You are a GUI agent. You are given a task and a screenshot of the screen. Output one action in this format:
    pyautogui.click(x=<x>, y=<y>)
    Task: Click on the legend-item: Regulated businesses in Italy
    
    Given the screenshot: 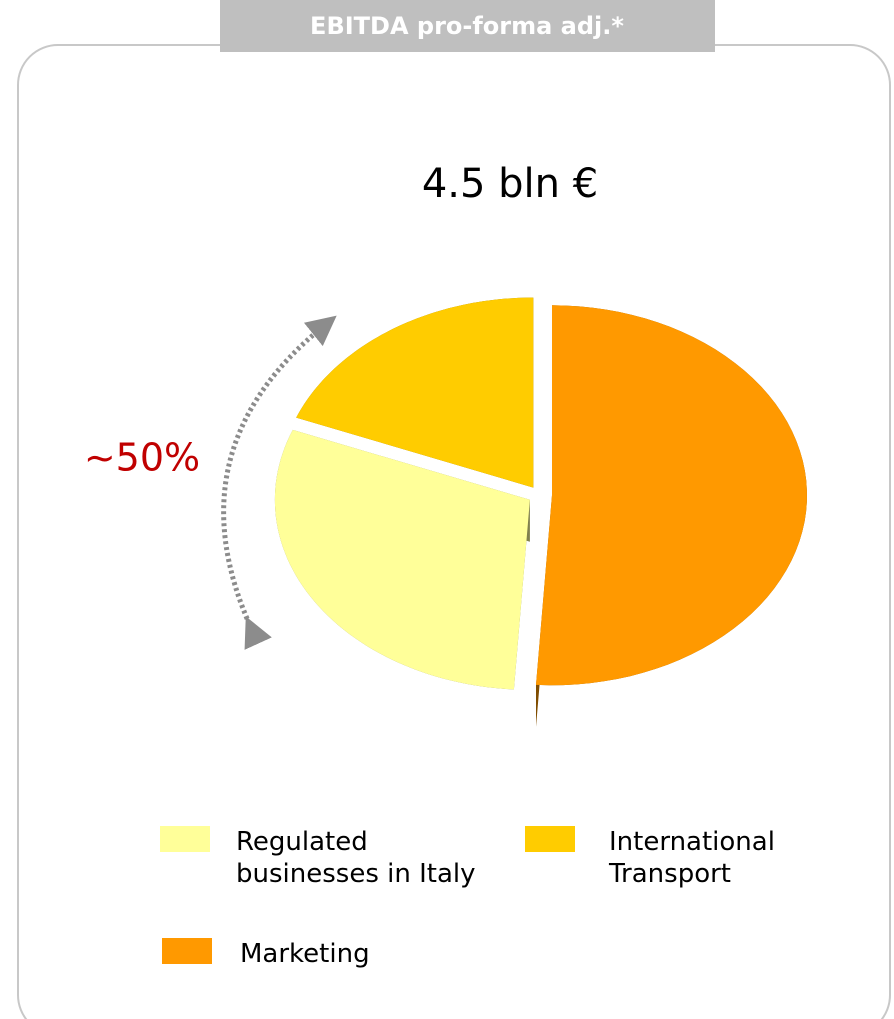 What is the action you would take?
    pyautogui.click(x=340, y=858)
    